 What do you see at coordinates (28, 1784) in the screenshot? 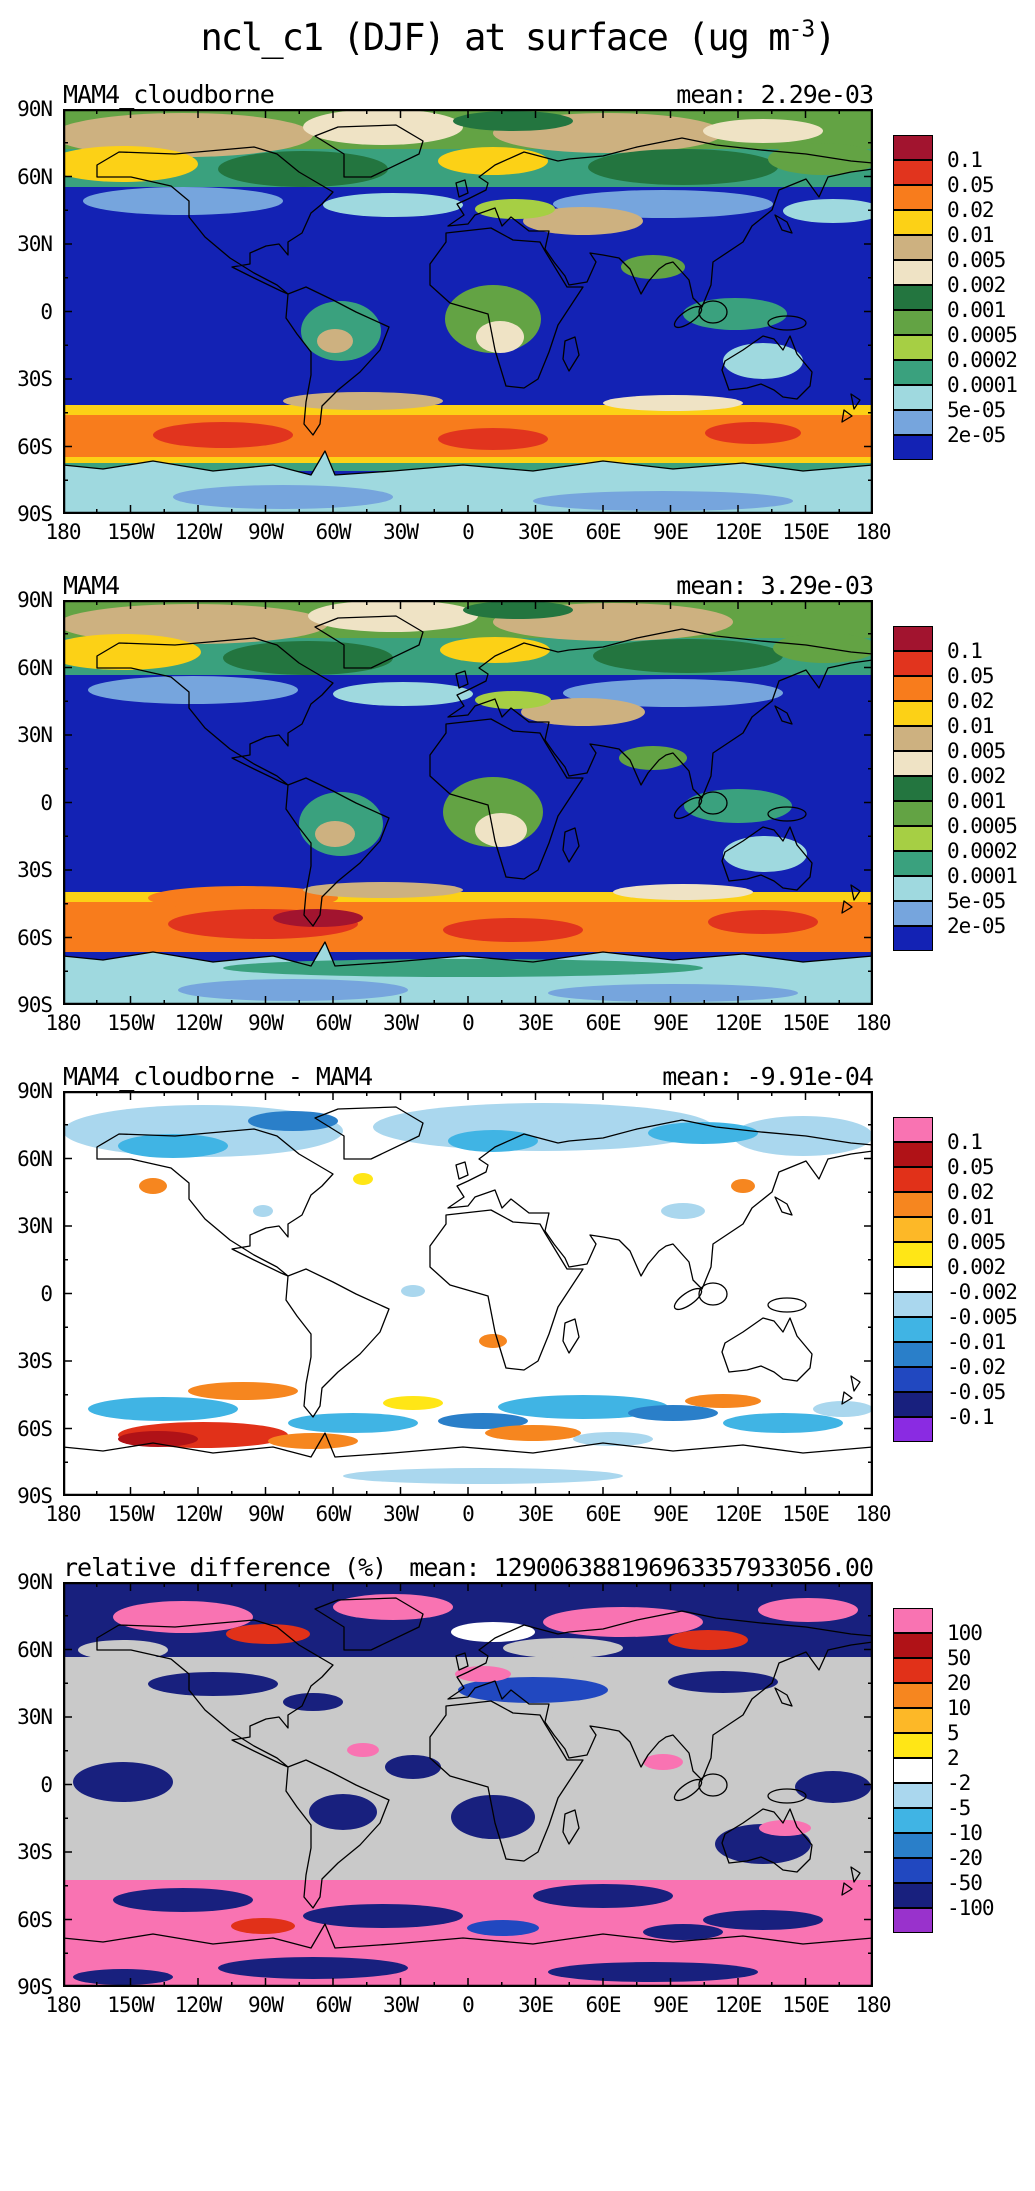
I see `panel-4-lat-axis: 90N 60N 30N 0 30S 60S 90S` at bounding box center [28, 1784].